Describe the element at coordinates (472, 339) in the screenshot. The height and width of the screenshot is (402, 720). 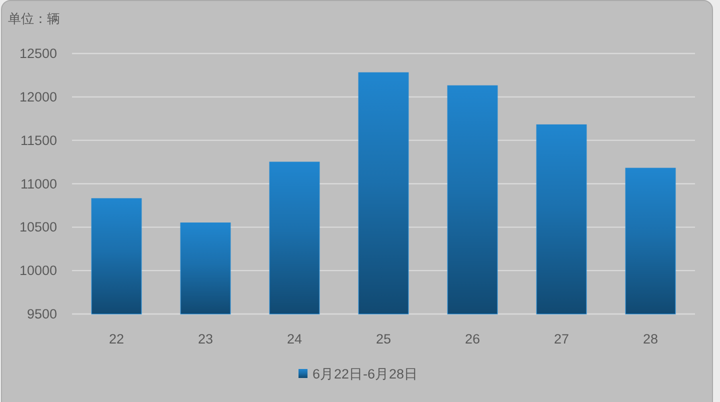
I see `x-tick-label: 26` at that location.